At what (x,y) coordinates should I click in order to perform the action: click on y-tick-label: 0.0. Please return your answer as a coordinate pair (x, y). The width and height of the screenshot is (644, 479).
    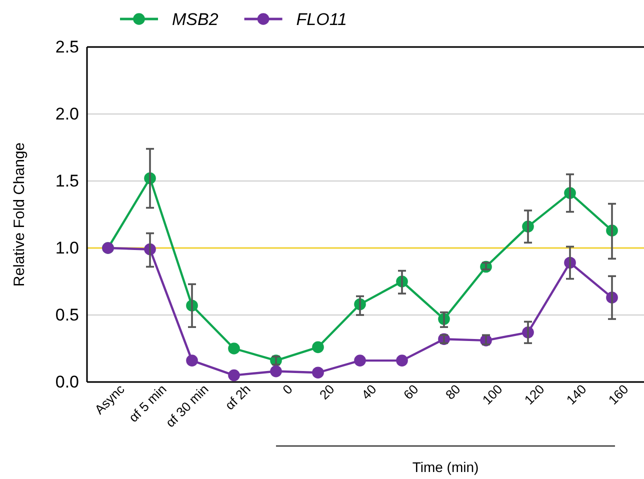
    Looking at the image, I should click on (67, 382).